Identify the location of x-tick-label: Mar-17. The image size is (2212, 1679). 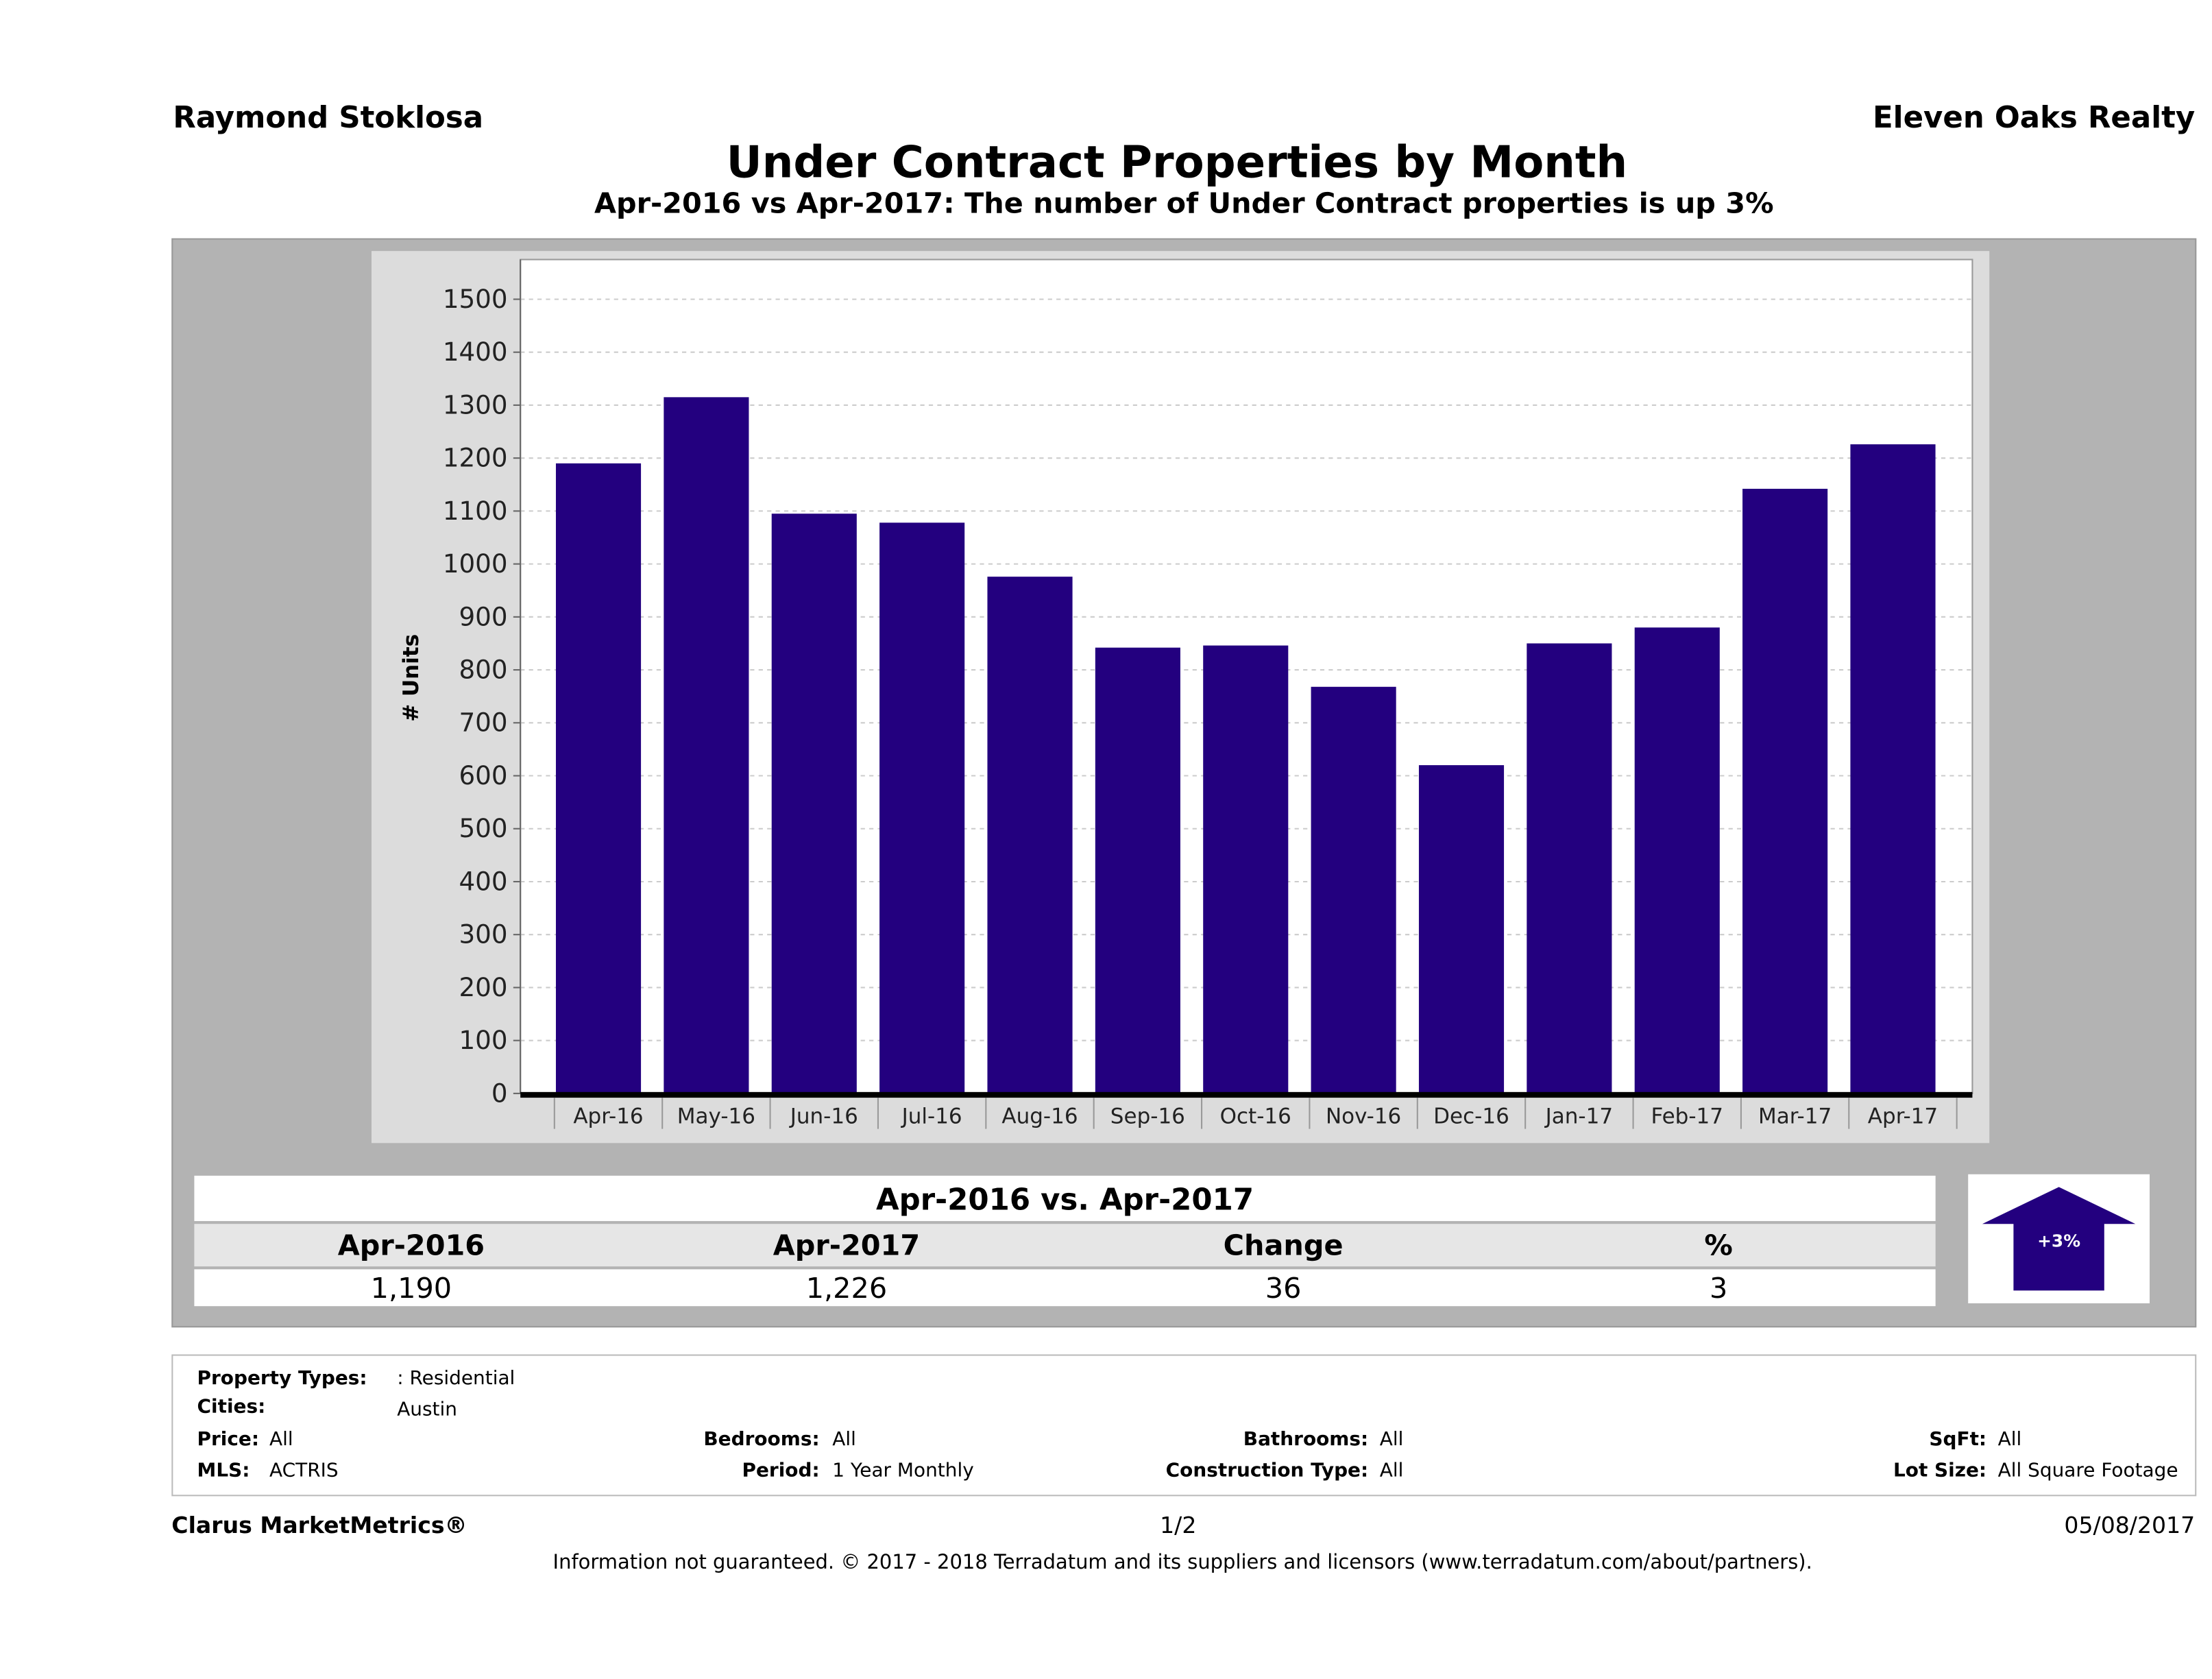
(1795, 1116).